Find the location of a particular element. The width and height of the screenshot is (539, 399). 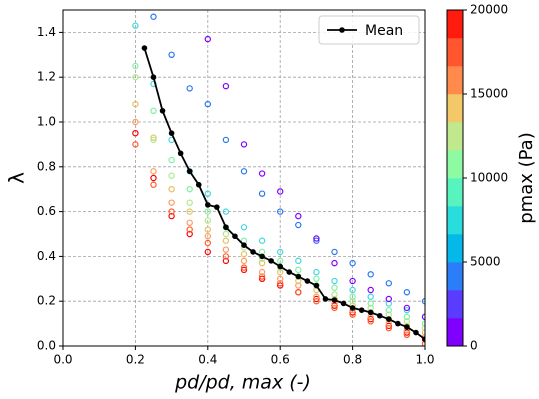

legend-box is located at coordinates (369, 30).